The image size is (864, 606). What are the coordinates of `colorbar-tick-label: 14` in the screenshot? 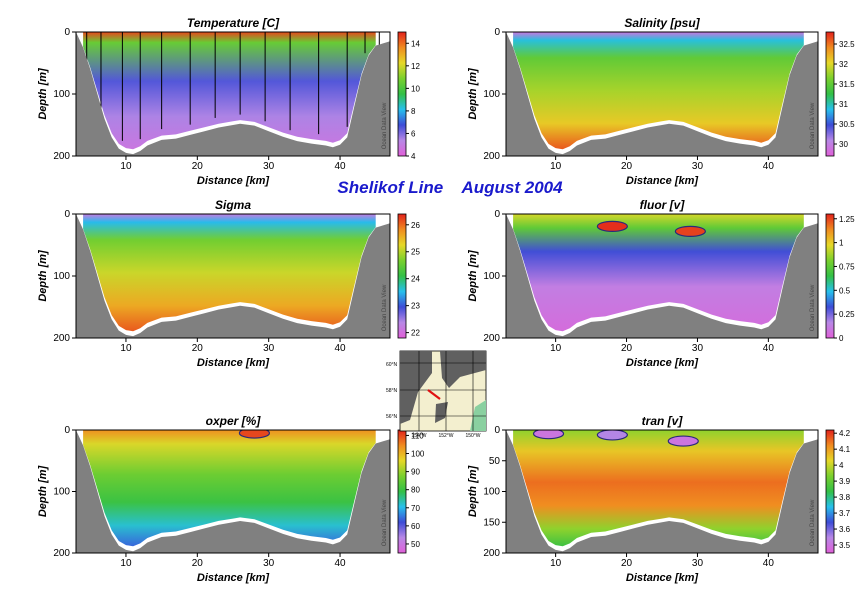 It's located at (415, 43).